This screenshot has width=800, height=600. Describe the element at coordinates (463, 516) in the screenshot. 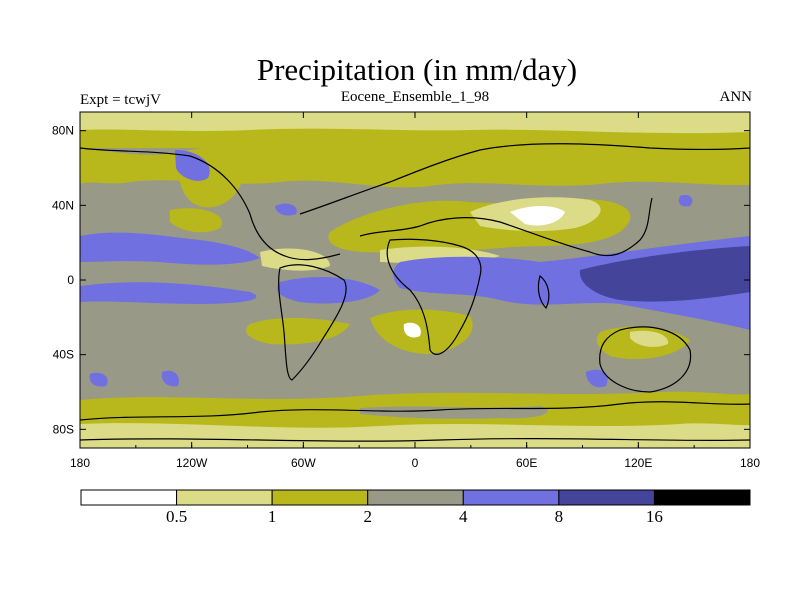

I see `colorbar-label: 4` at that location.